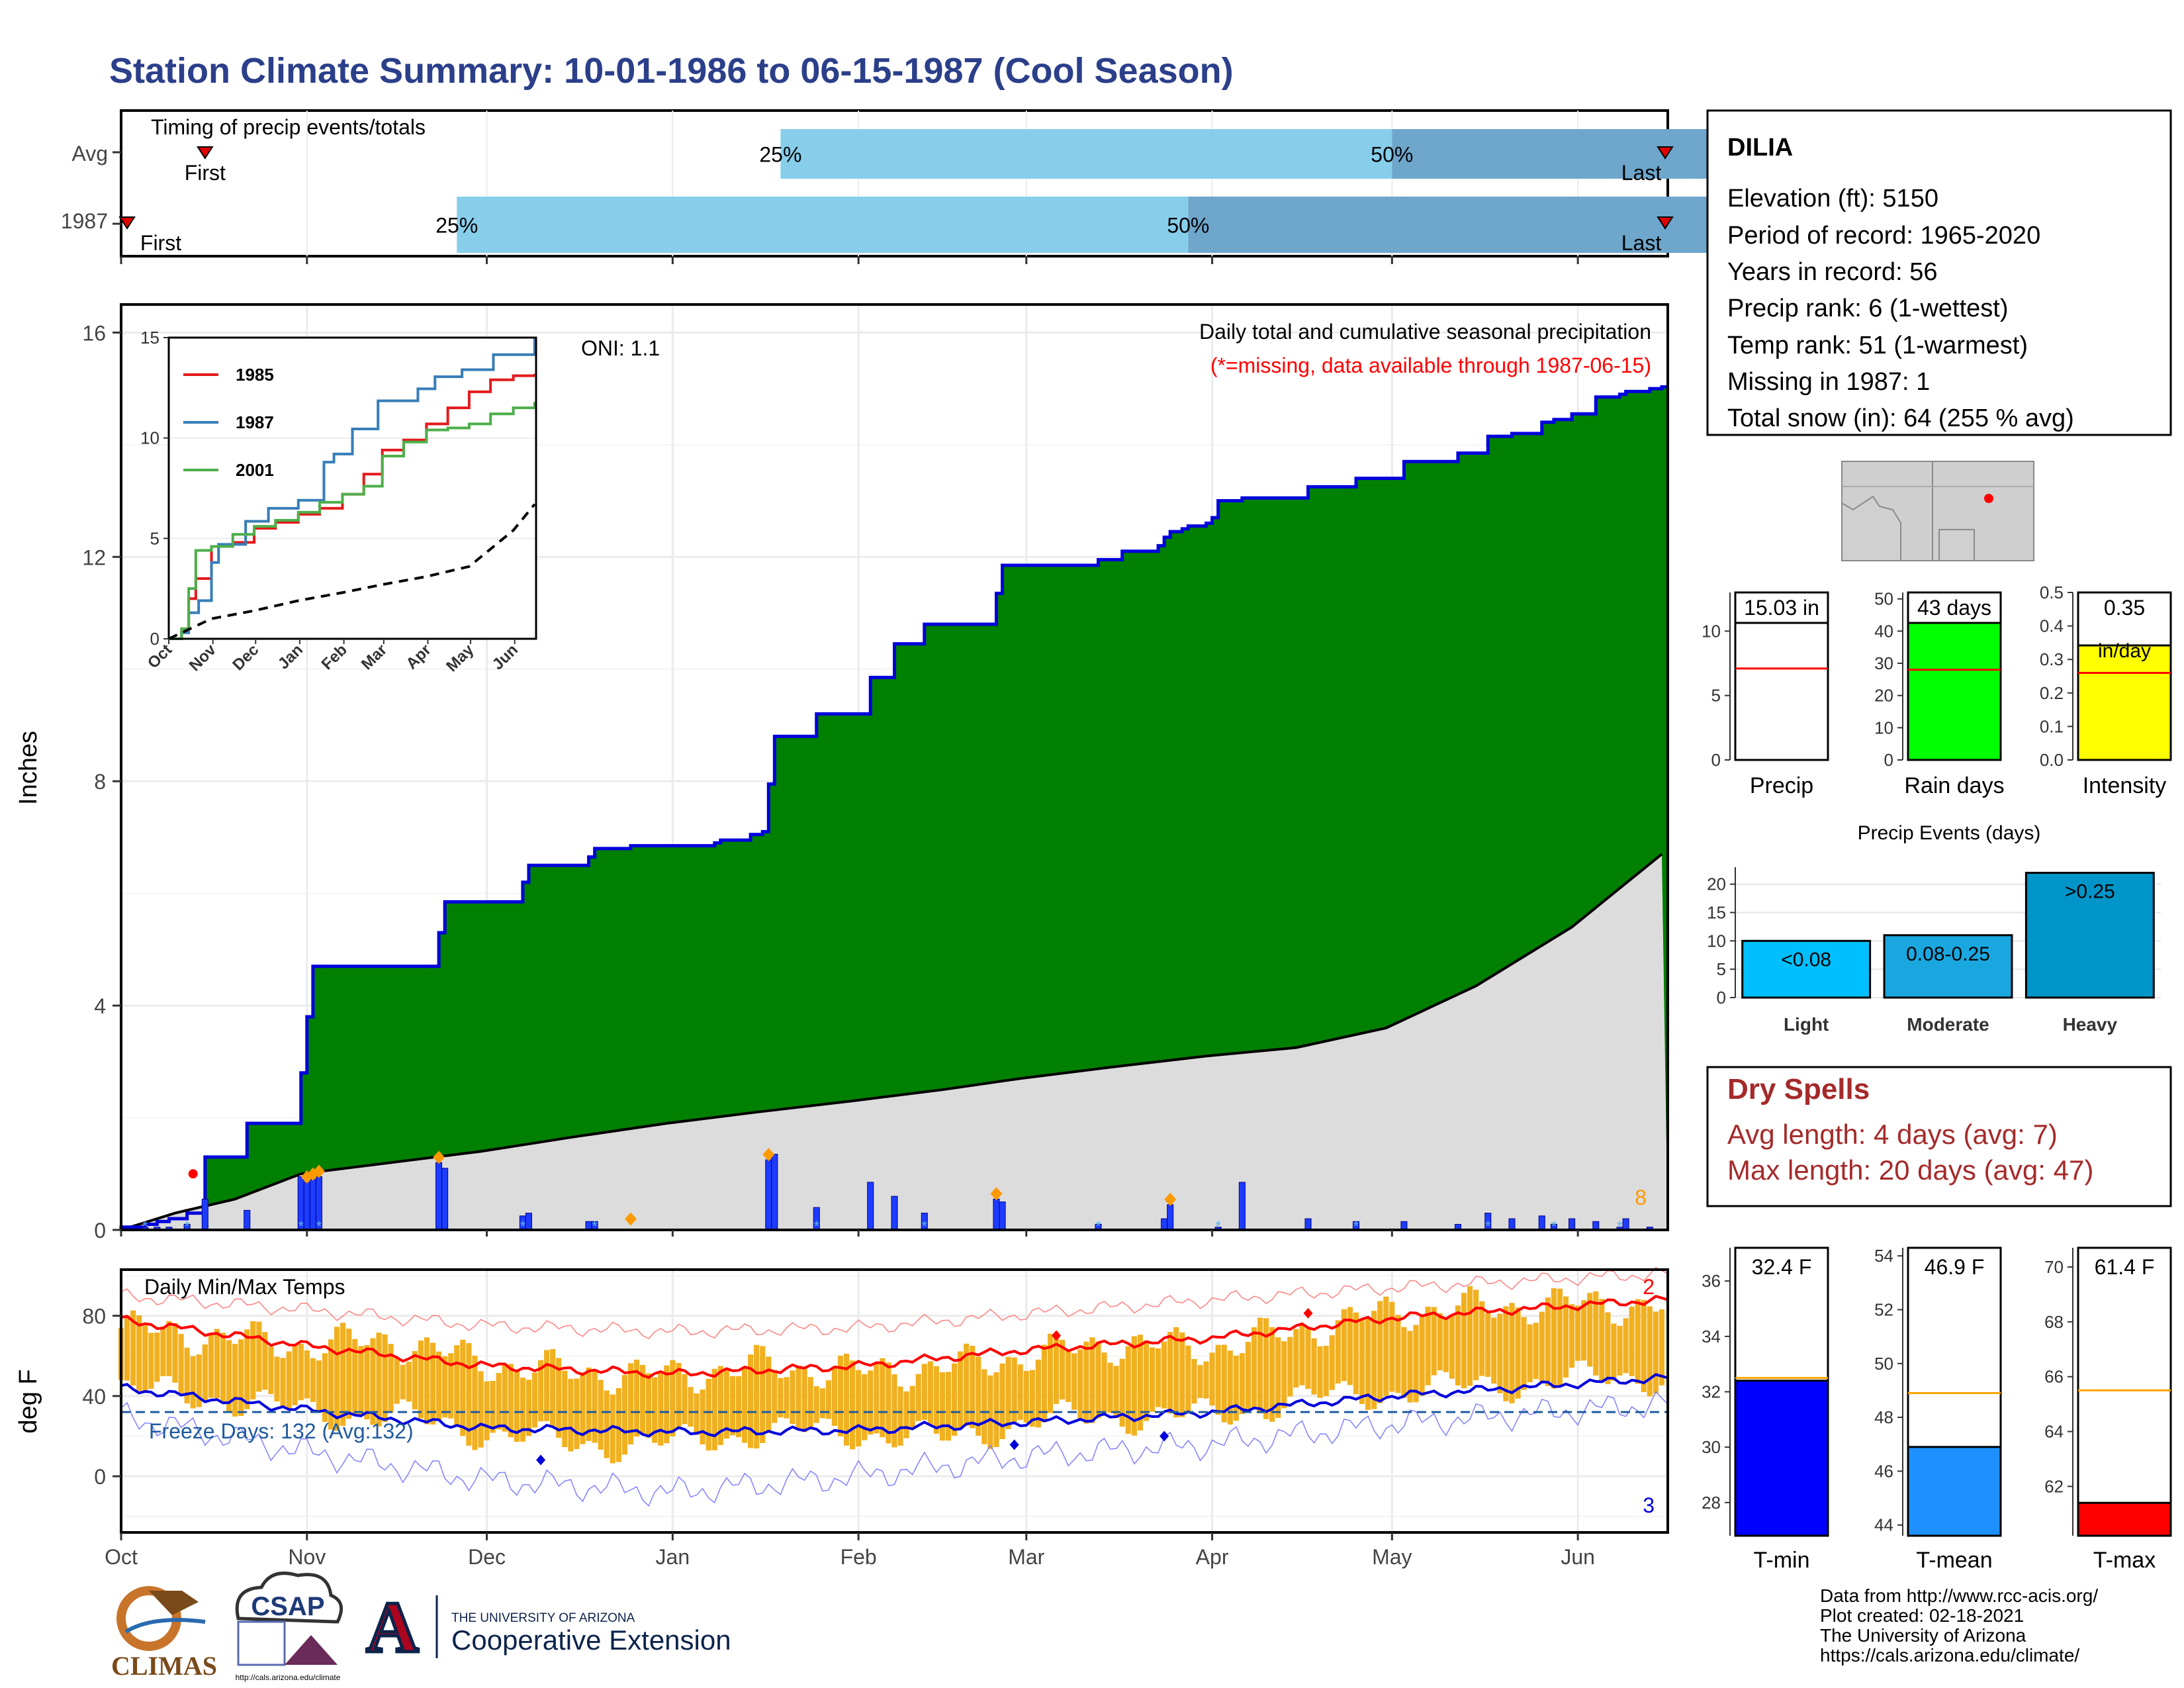 Image resolution: width=2184 pixels, height=1688 pixels. What do you see at coordinates (2090, 892) in the screenshot?
I see `events-bar-label-heavy: >0.25` at bounding box center [2090, 892].